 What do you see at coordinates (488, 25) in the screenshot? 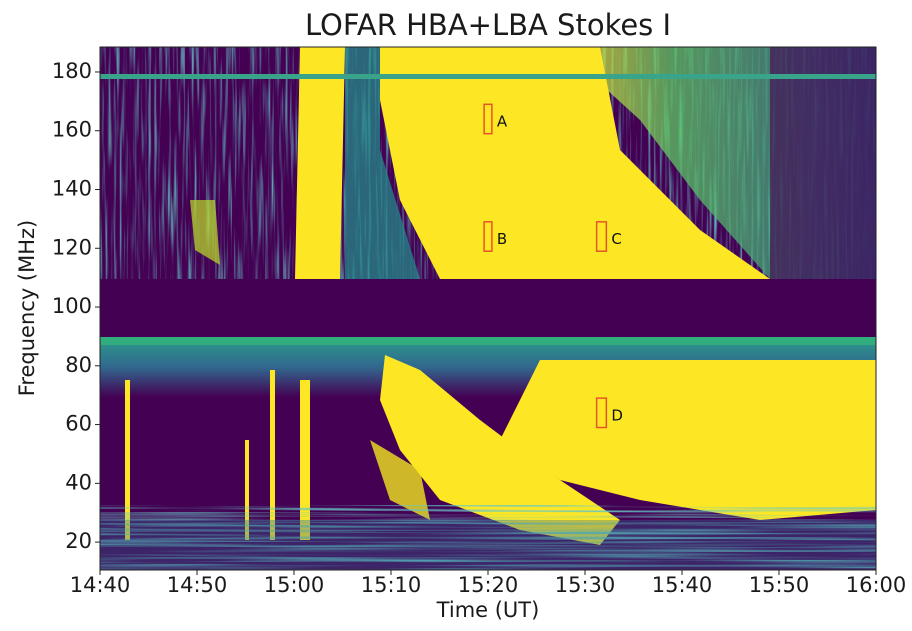
I see `chart-title: LOFAR HBA+LBA Stokes I` at bounding box center [488, 25].